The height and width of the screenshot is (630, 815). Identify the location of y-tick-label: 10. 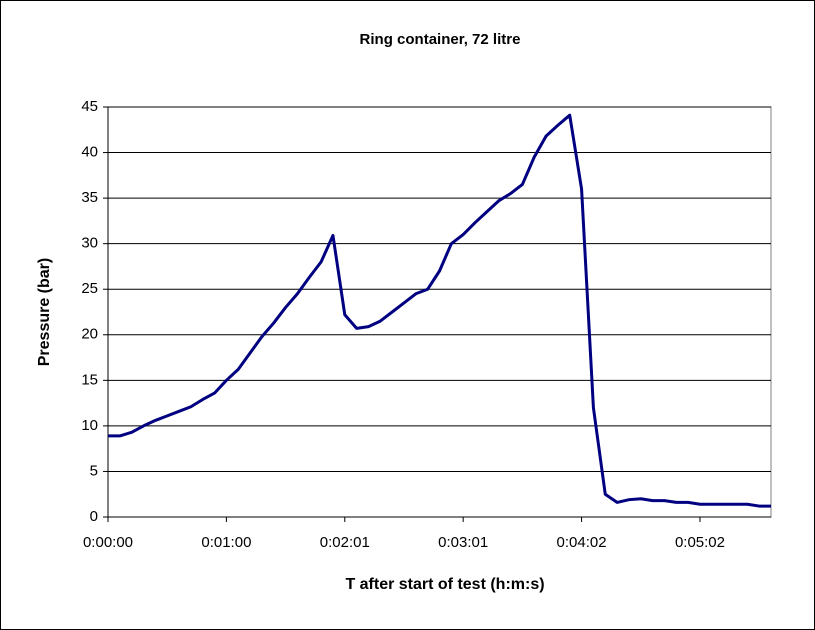
(89, 425).